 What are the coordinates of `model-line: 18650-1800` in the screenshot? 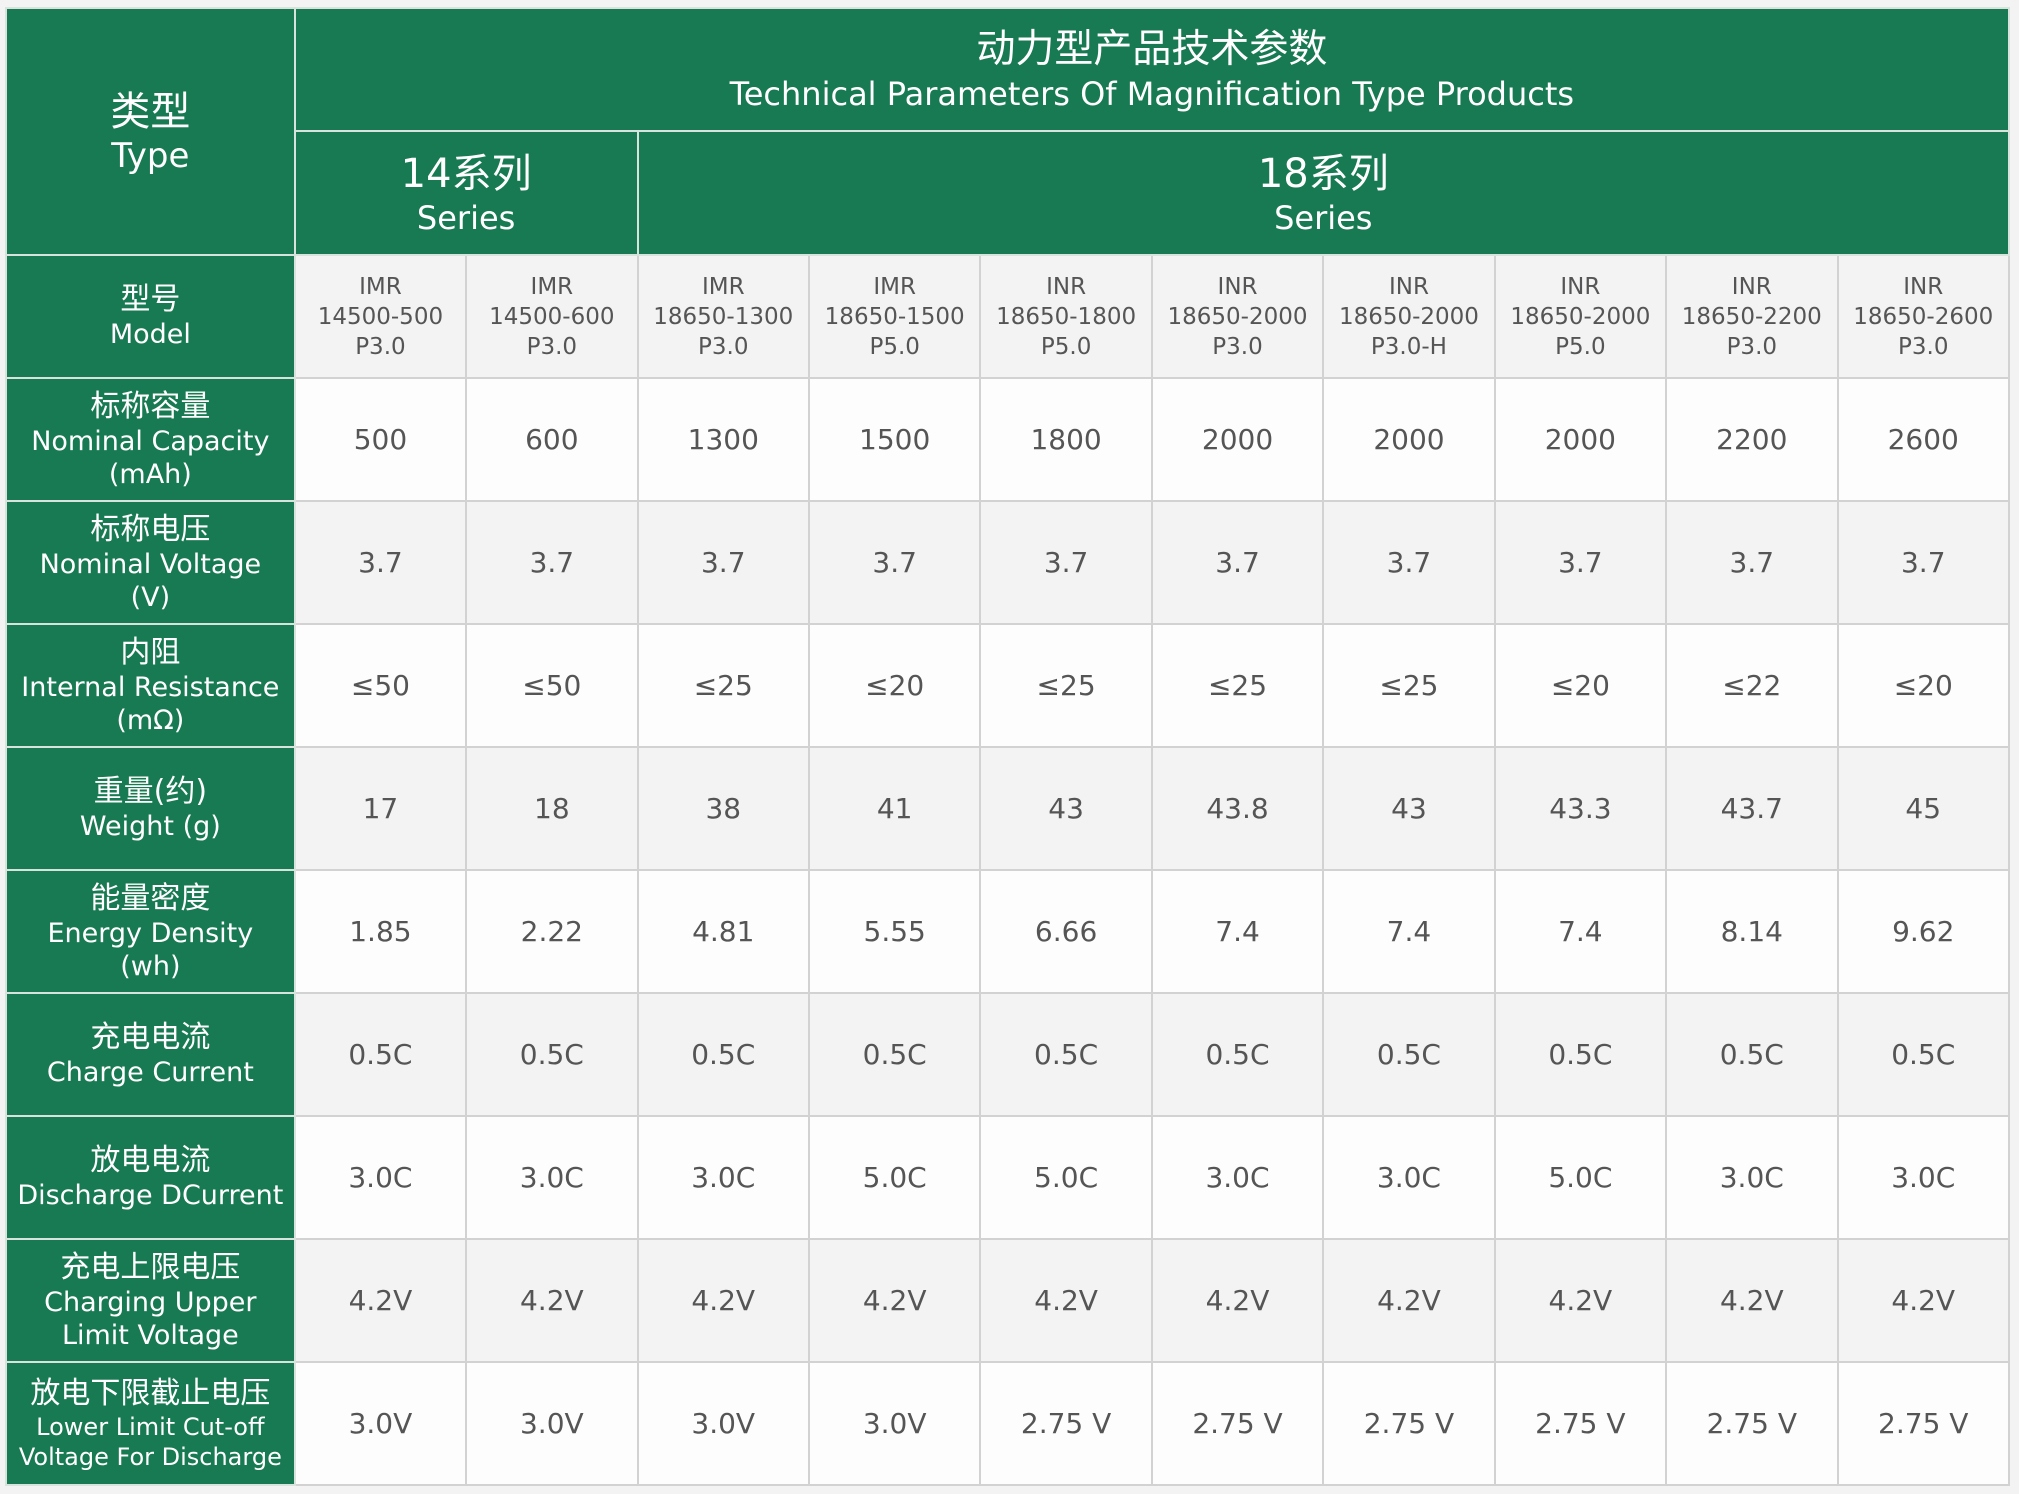 It's located at (1066, 316).